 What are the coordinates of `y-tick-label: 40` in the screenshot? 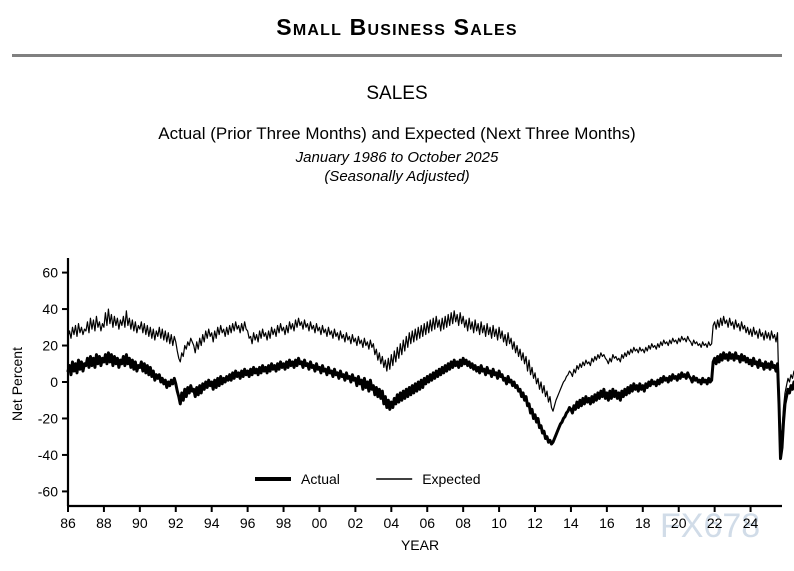 It's located at (50, 309).